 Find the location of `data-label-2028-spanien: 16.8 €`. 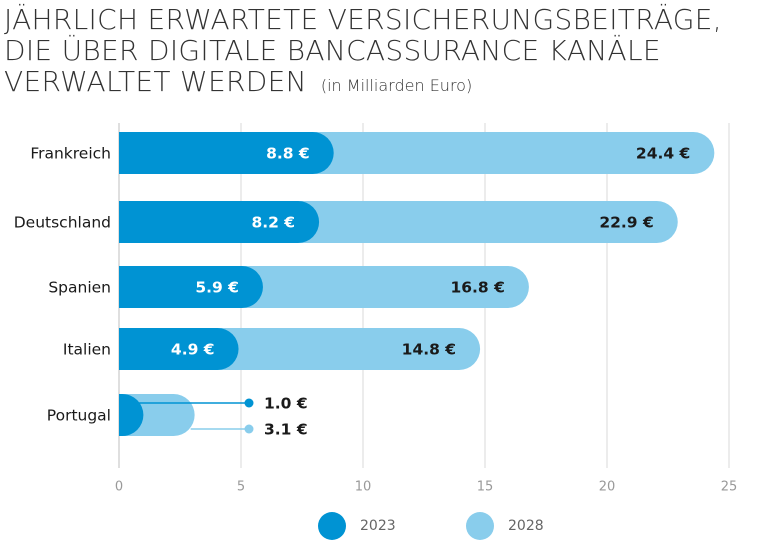

data-label-2028-spanien: 16.8 € is located at coordinates (477, 288).